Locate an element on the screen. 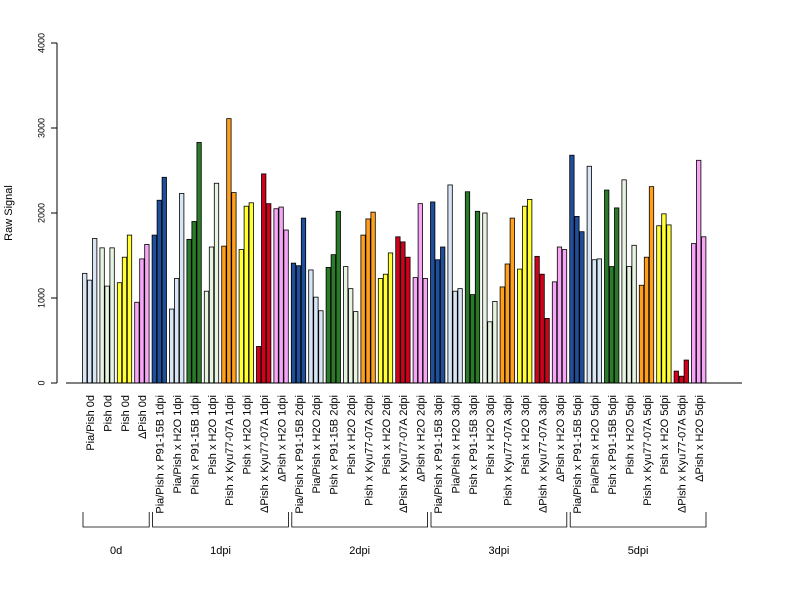 This screenshot has height=600, width=800. x-tick-label: Pia/Pish x H2O 1dpi is located at coordinates (178, 444).